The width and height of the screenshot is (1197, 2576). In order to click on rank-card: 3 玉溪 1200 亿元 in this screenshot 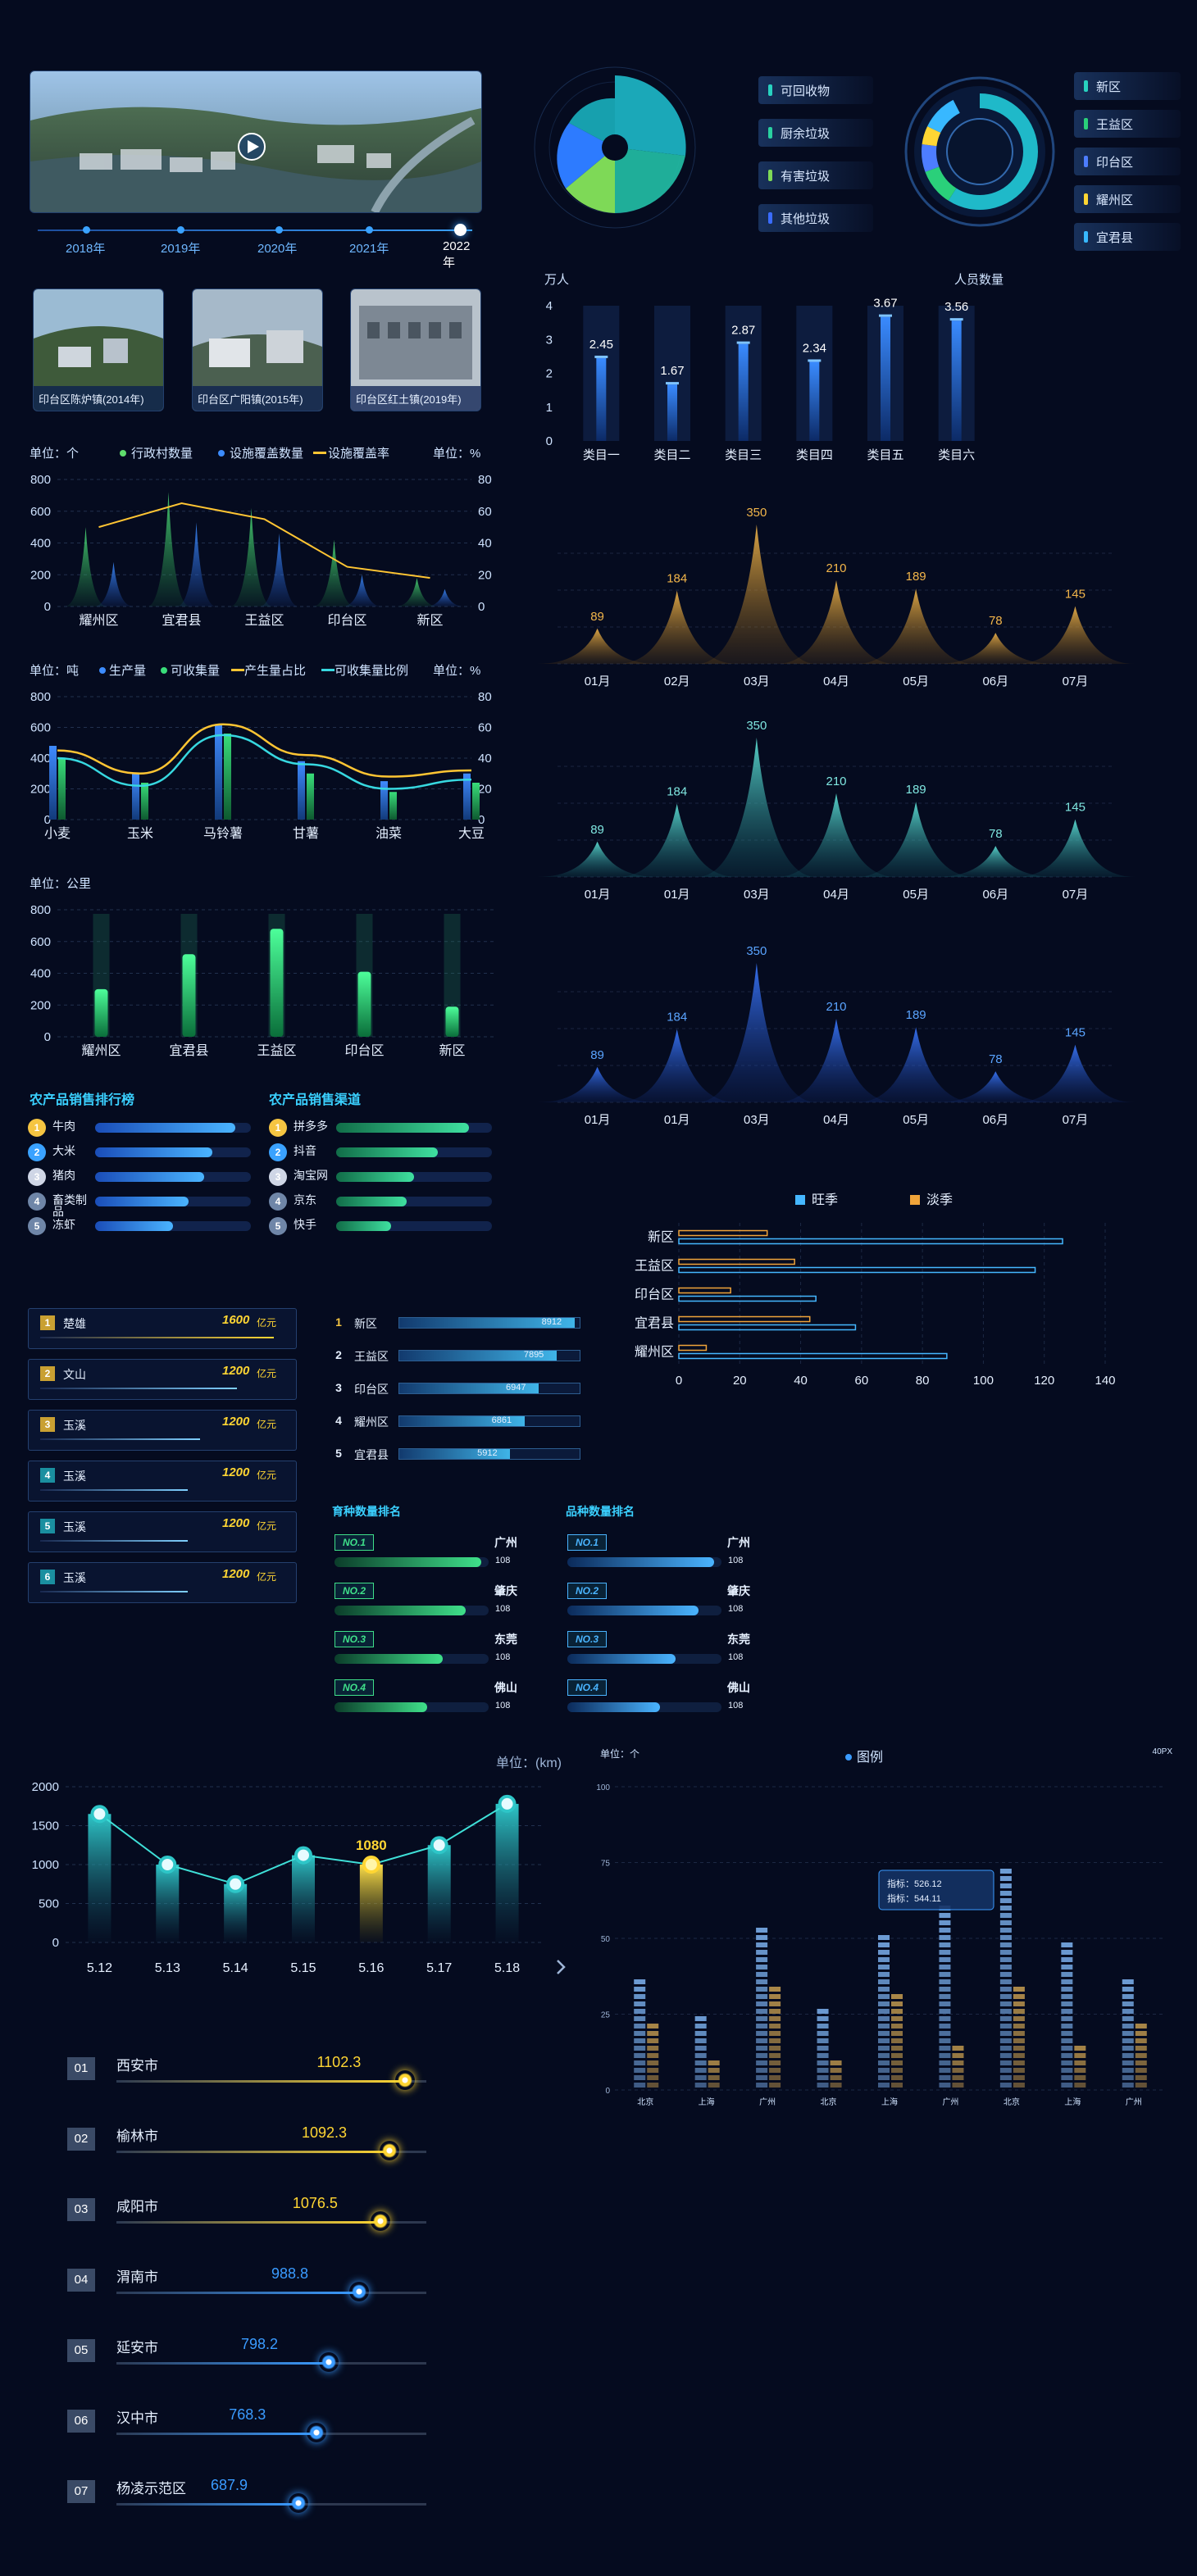, I will do `click(162, 1430)`.